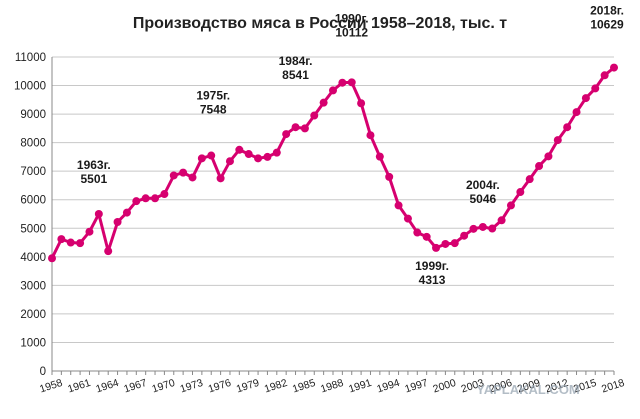  Describe the element at coordinates (213, 103) in the screenshot. I see `annotation-label: 1975г. 7548` at that location.